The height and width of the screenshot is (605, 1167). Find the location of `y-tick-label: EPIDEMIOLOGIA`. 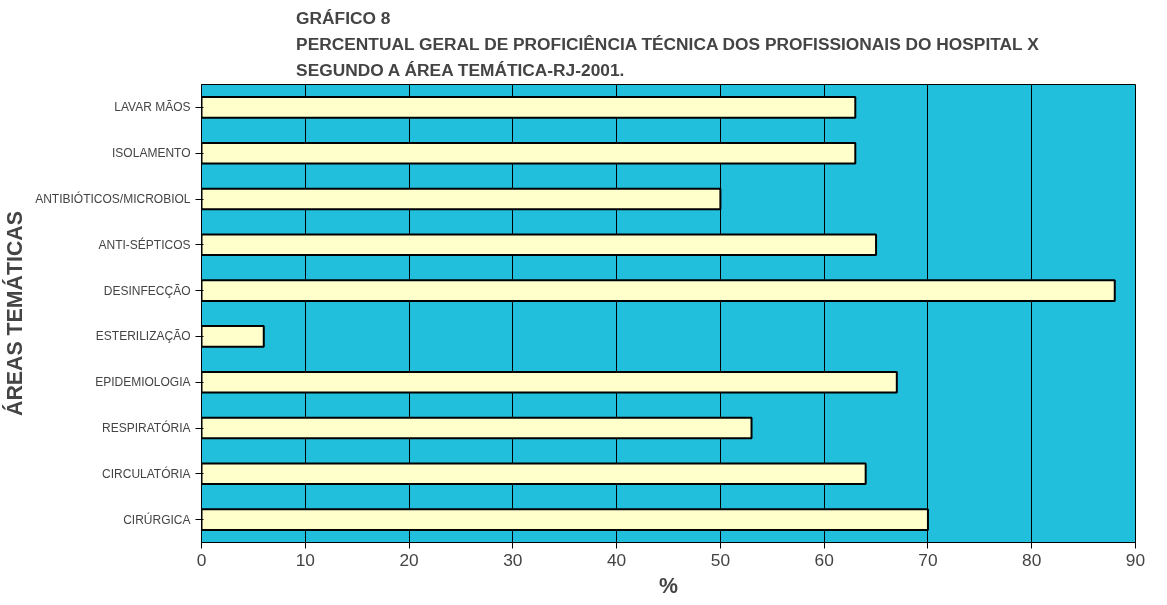

y-tick-label: EPIDEMIOLOGIA is located at coordinates (143, 382).